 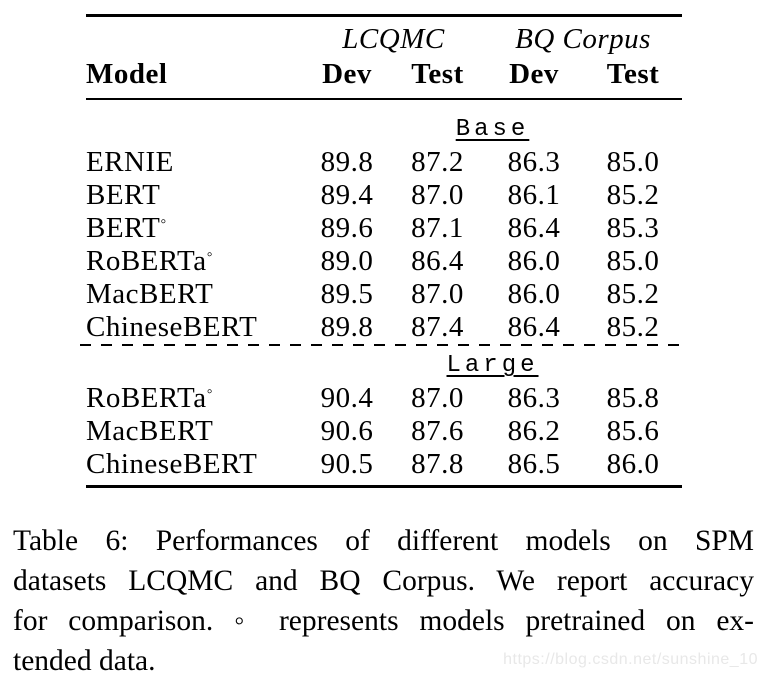 I want to click on table-group-header-row: LCQMC BQ Corpus, so click(x=384, y=37).